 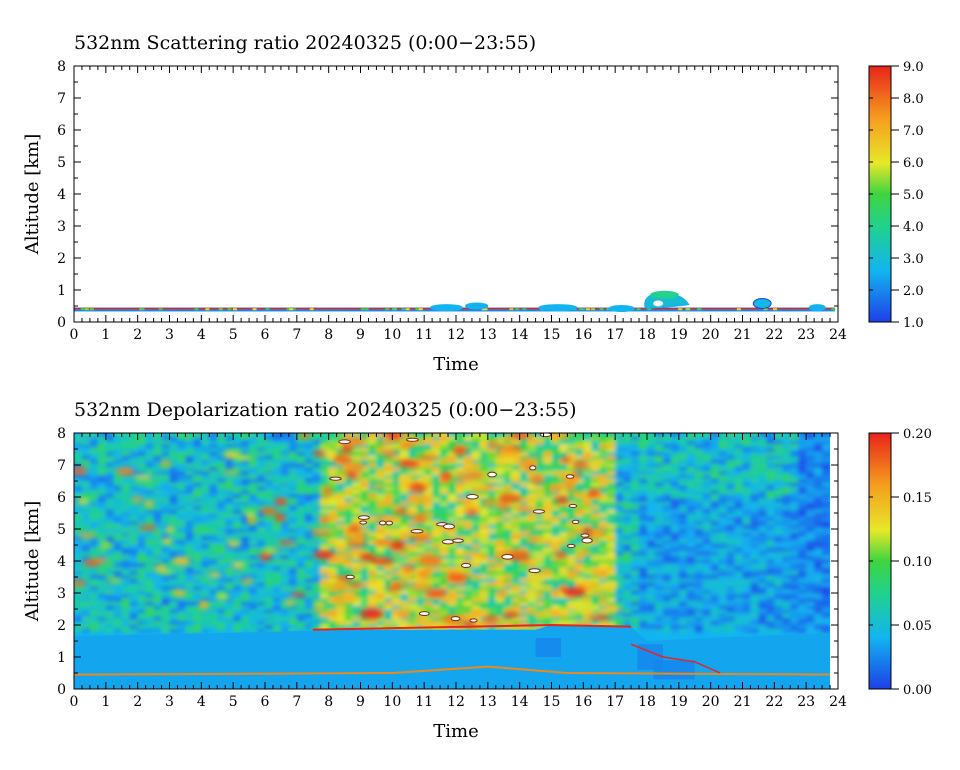 I want to click on y-tick-label: 4, so click(x=61, y=195).